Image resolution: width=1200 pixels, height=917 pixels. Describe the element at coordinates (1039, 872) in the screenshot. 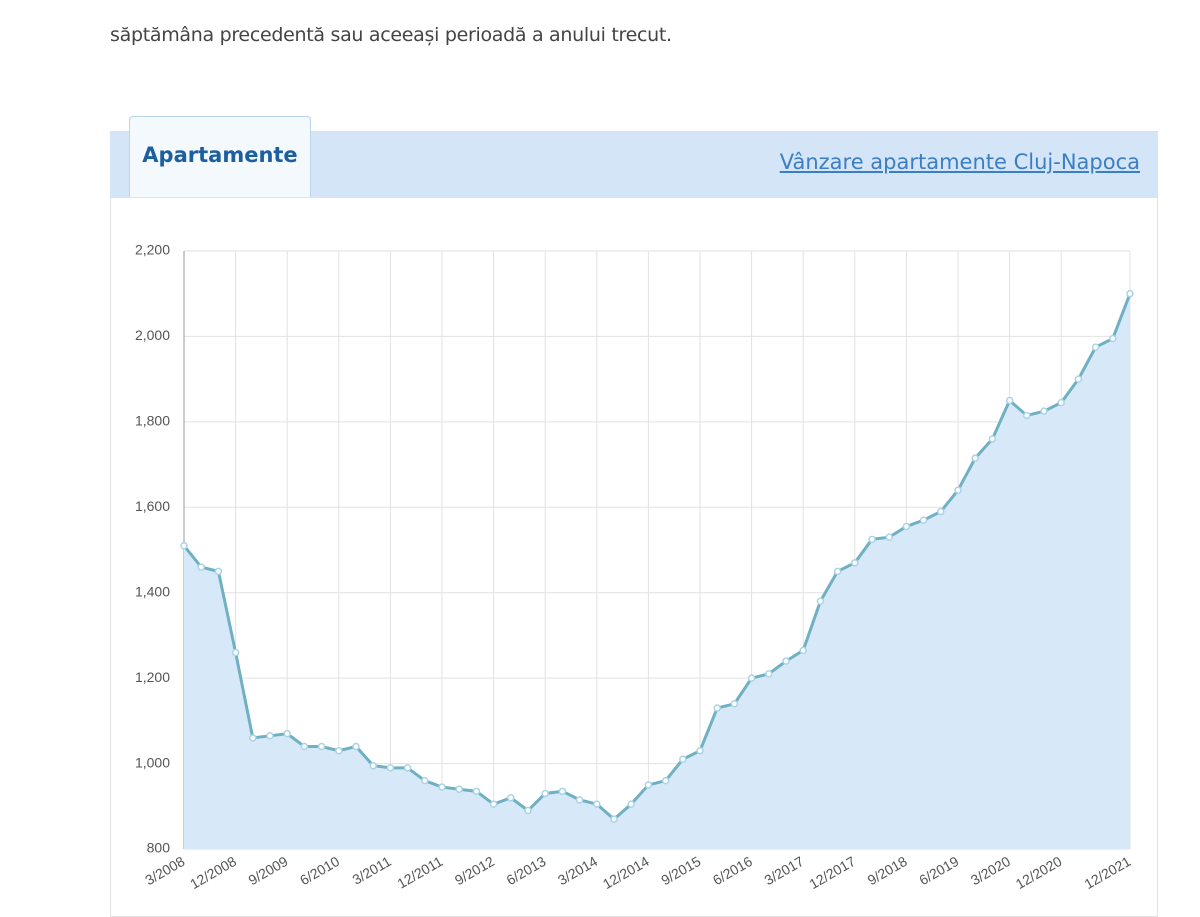

I see `x-tick-label: 12/2020` at that location.